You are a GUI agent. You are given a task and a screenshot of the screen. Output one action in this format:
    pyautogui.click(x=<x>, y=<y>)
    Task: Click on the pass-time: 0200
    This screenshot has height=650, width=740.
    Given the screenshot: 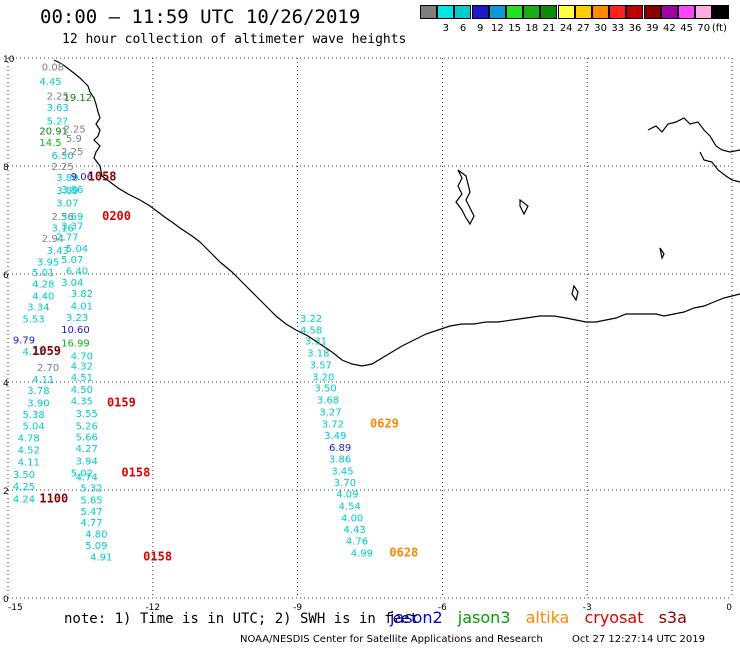 What is the action you would take?
    pyautogui.click(x=116, y=216)
    